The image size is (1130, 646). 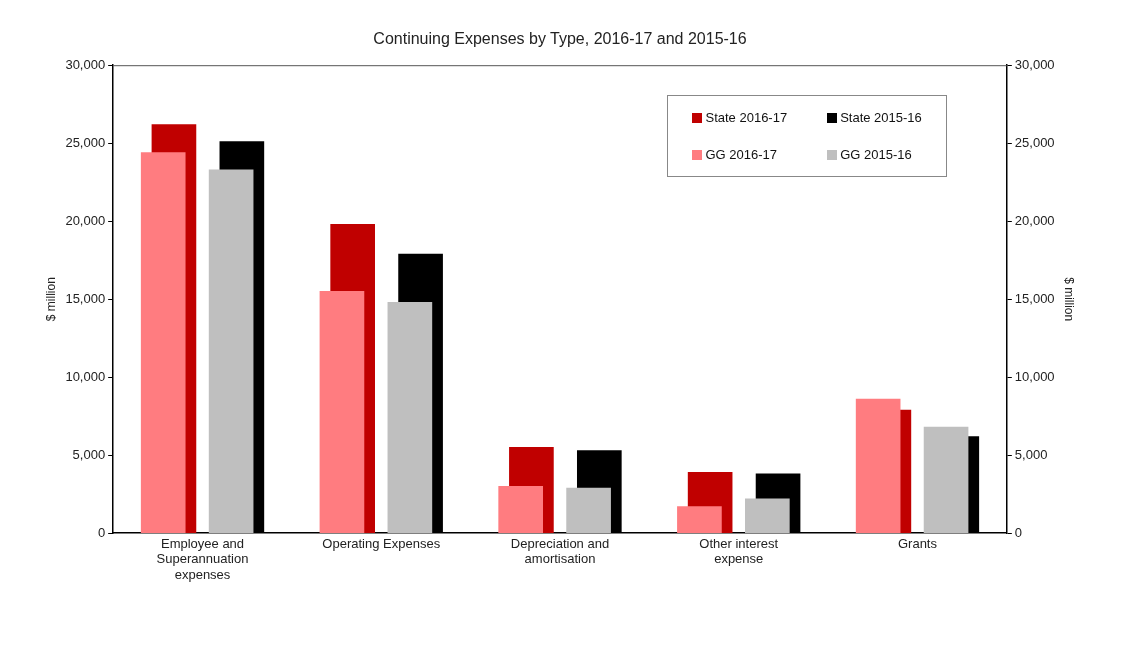 What do you see at coordinates (85, 142) in the screenshot?
I see `y-tick-label: 25,000` at bounding box center [85, 142].